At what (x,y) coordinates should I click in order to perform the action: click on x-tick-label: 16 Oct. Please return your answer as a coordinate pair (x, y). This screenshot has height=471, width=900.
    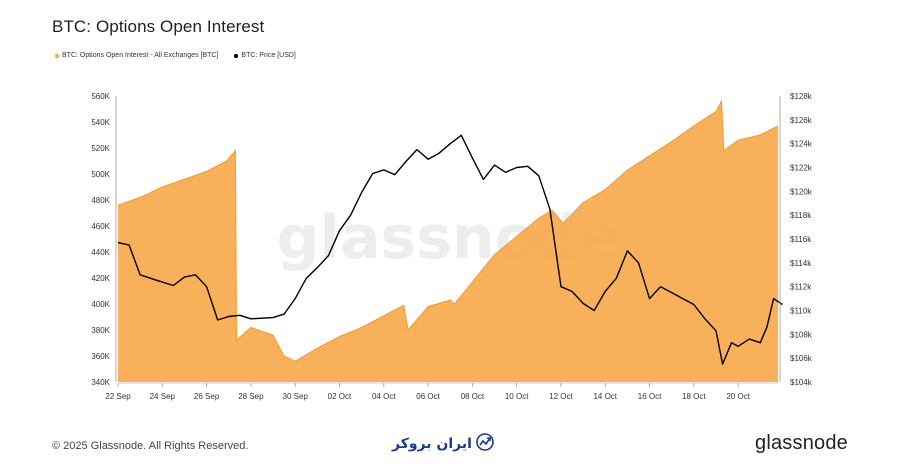
    Looking at the image, I should click on (650, 396).